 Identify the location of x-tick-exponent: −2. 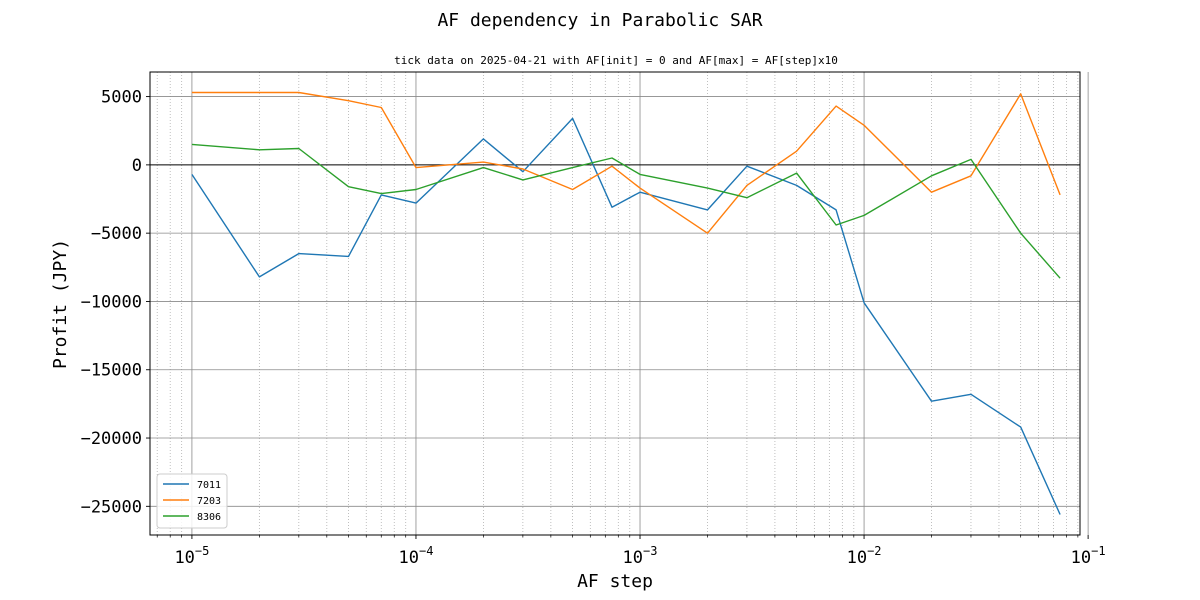
(874, 551).